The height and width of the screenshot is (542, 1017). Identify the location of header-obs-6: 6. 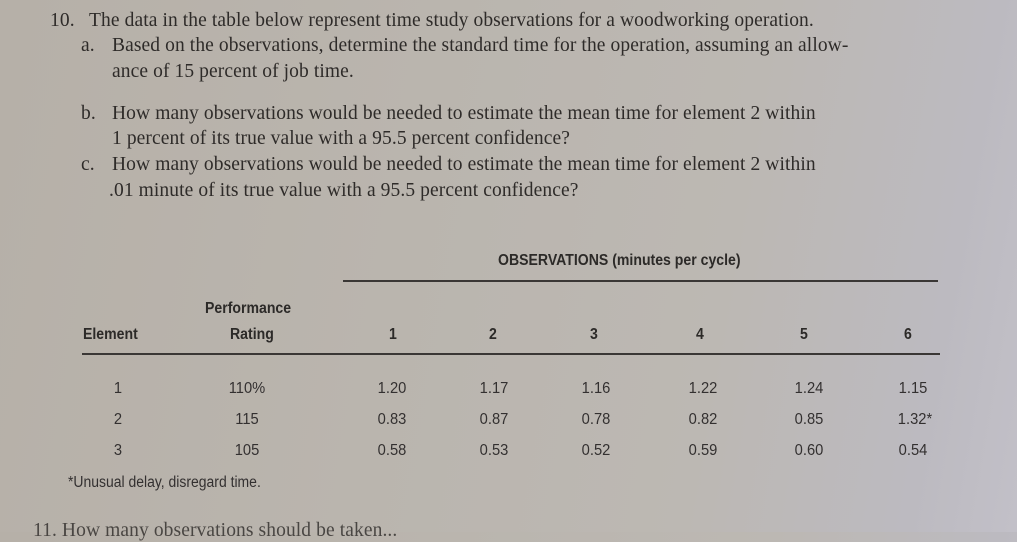
(908, 334).